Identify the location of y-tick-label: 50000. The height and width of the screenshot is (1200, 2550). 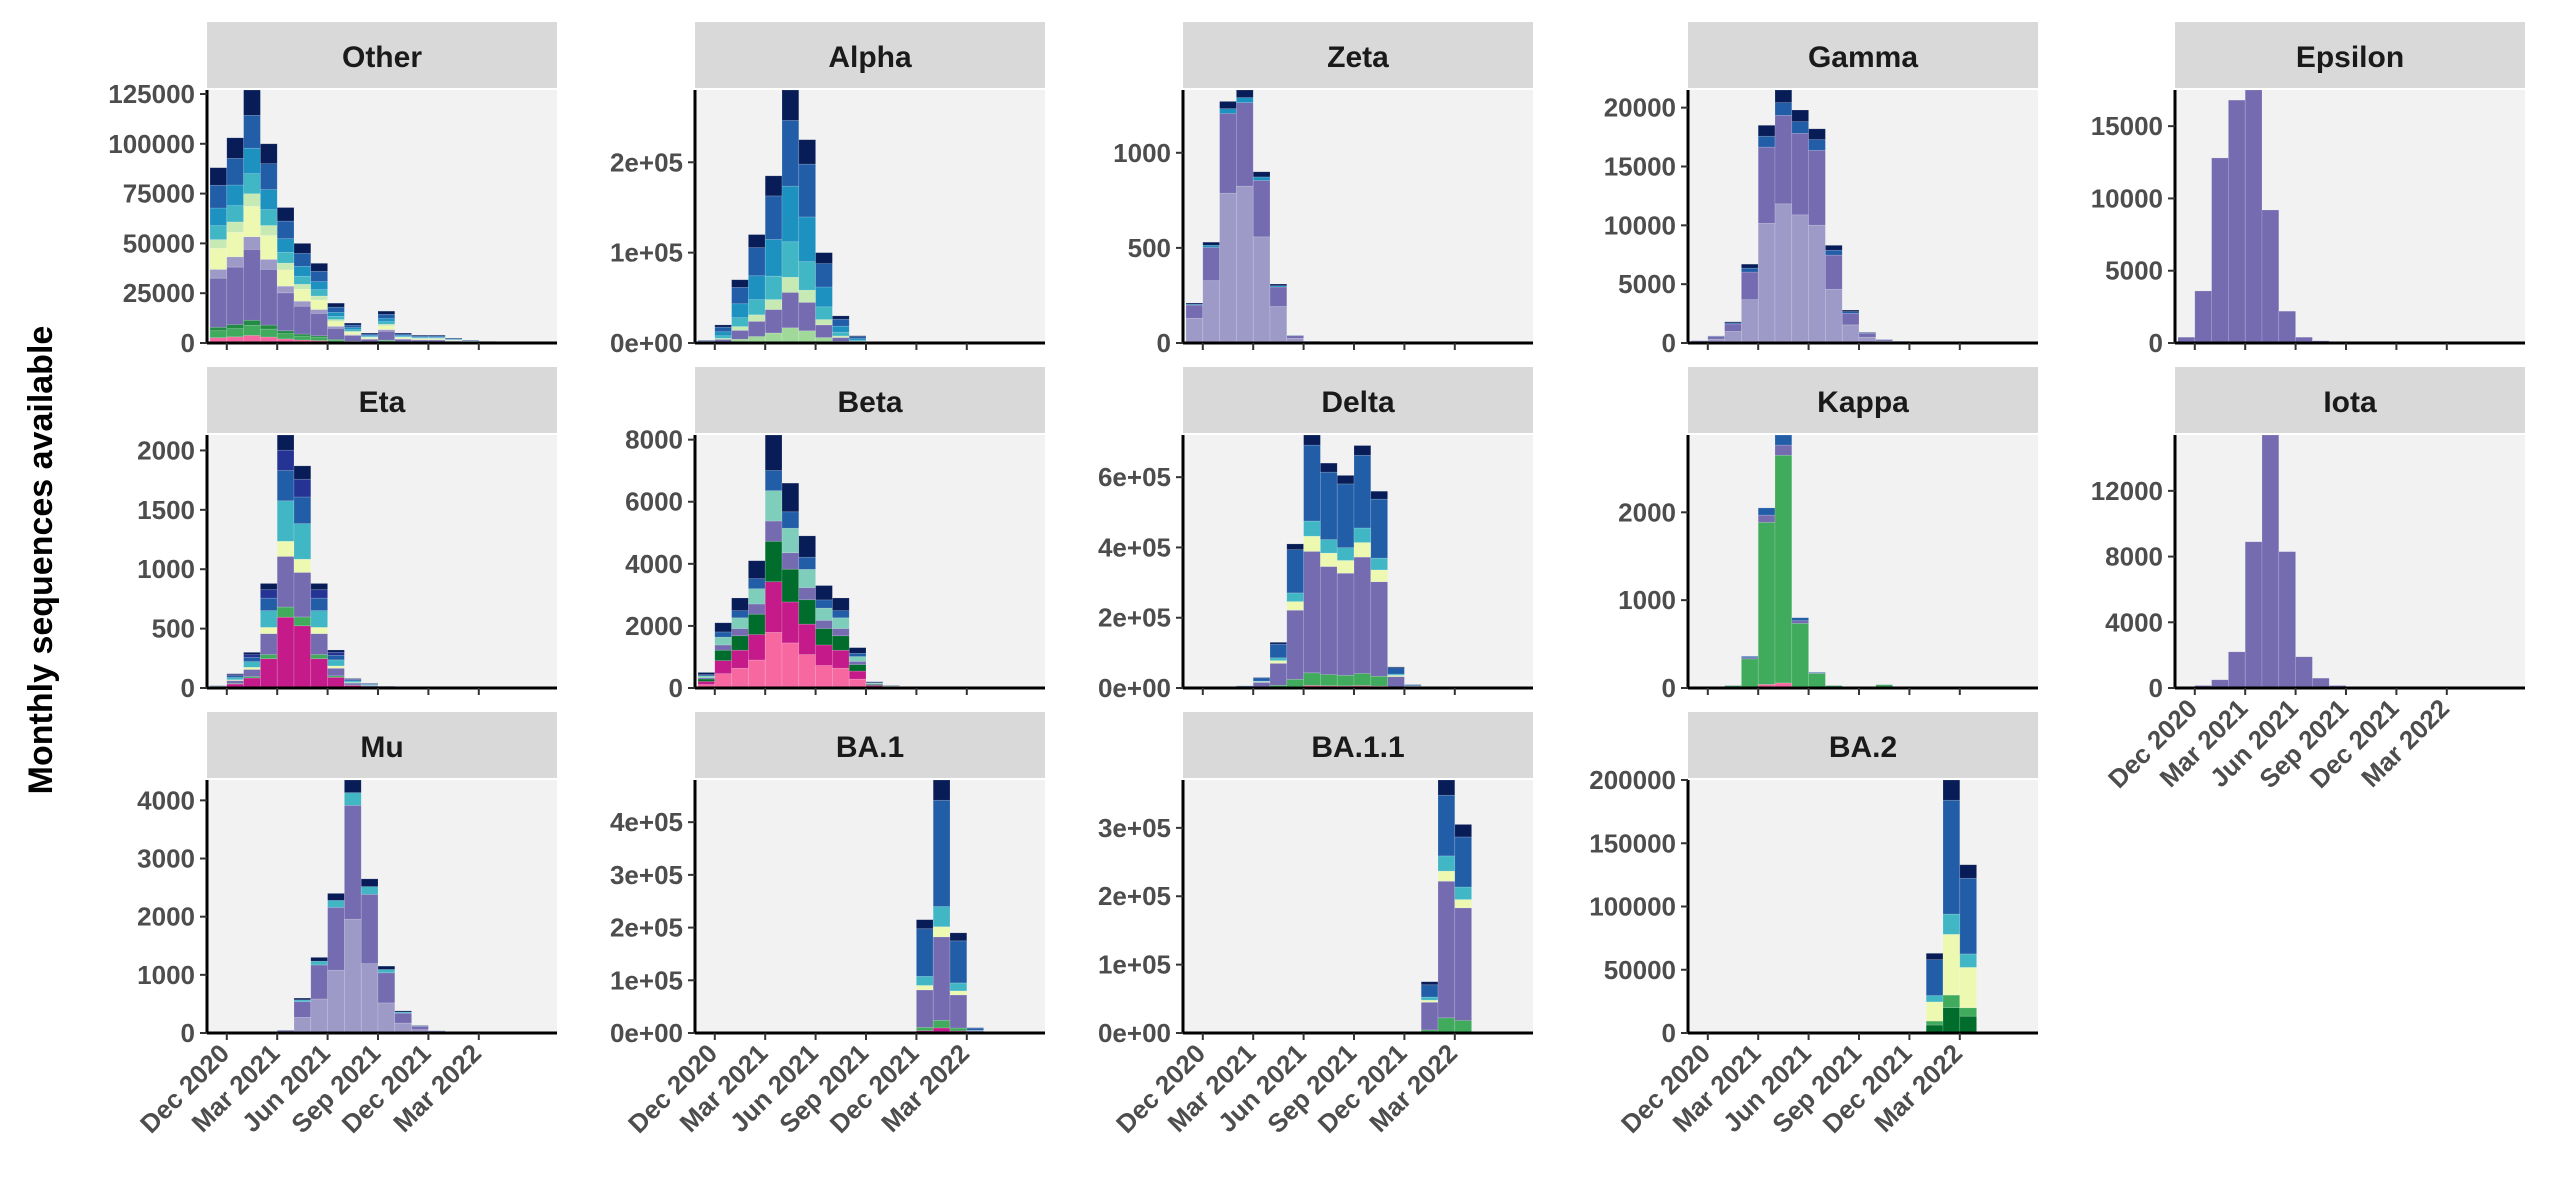
(159, 243).